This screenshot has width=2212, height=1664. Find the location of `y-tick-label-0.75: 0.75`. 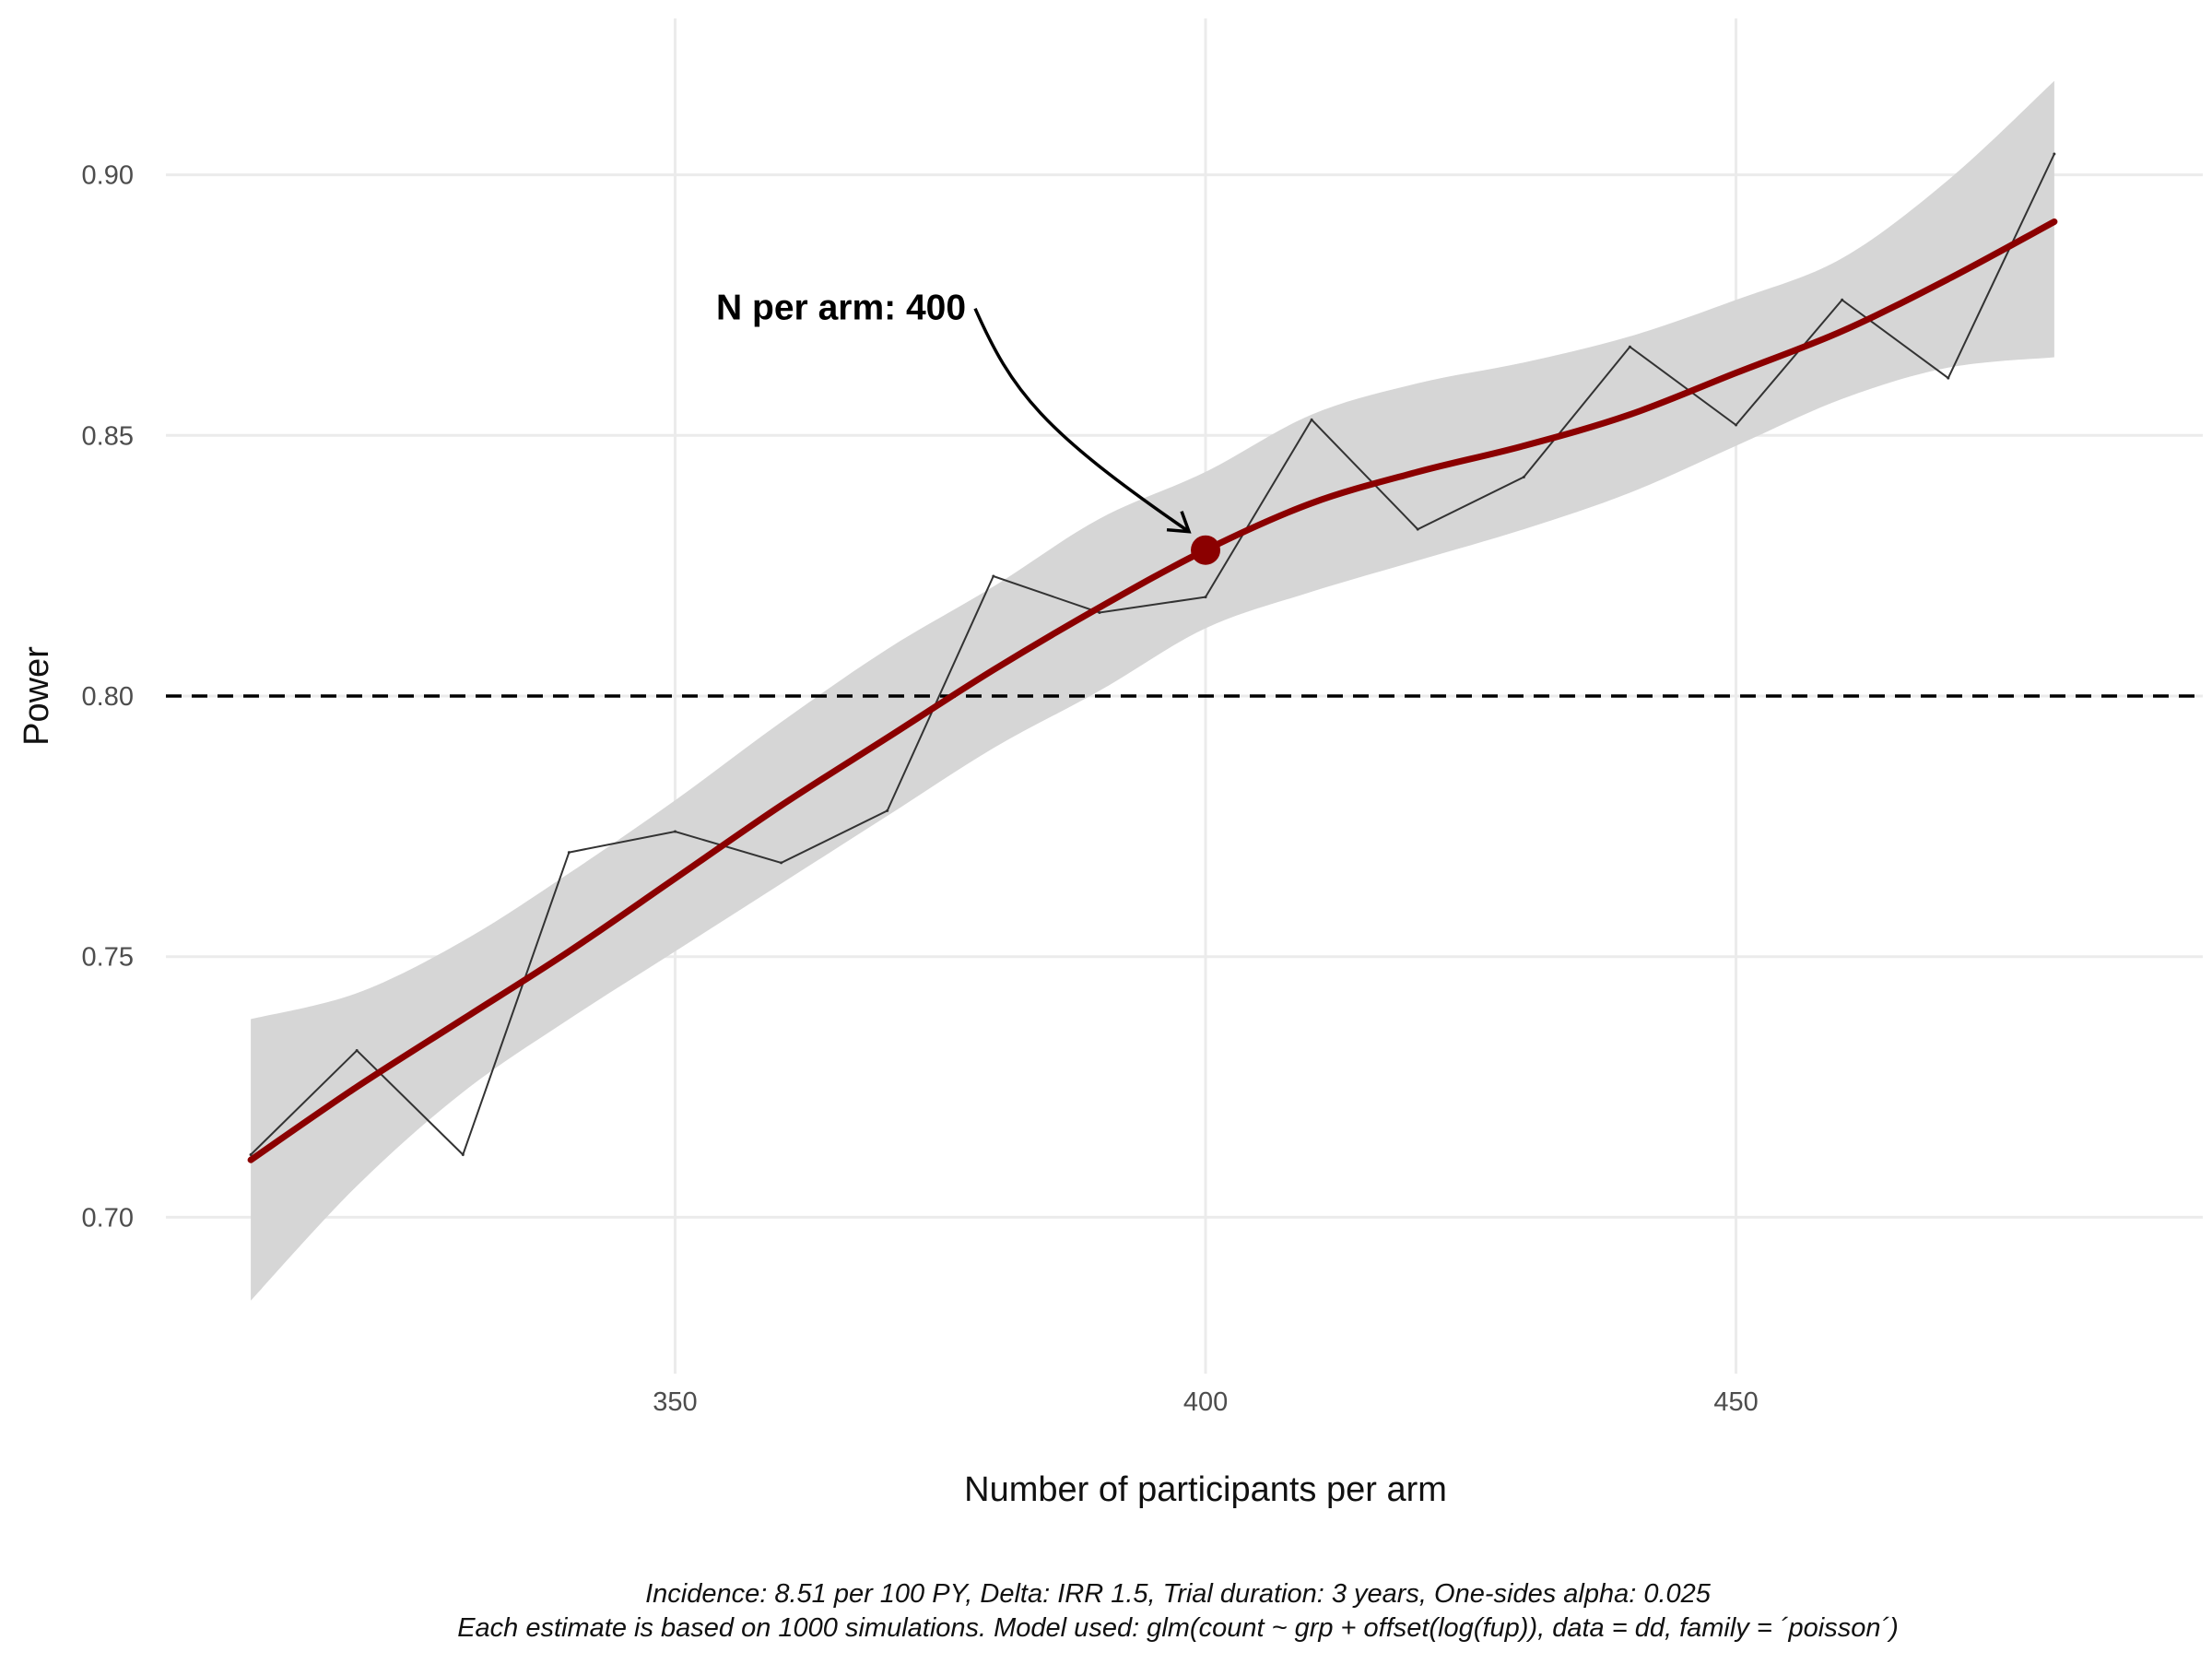

y-tick-label-0.75: 0.75 is located at coordinates (108, 958).